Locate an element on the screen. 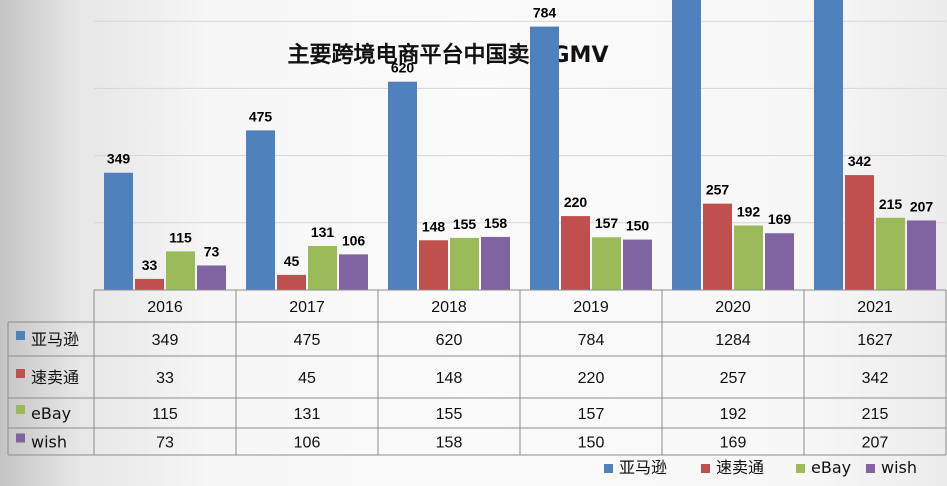 This screenshot has height=486, width=947. table-cell: 784 is located at coordinates (591, 340).